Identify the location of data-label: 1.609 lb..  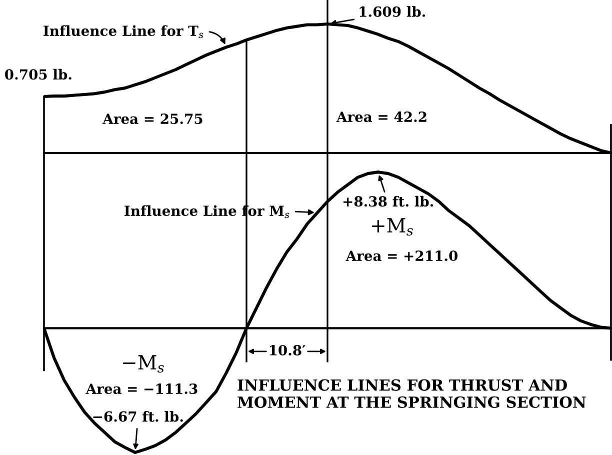
(393, 11).